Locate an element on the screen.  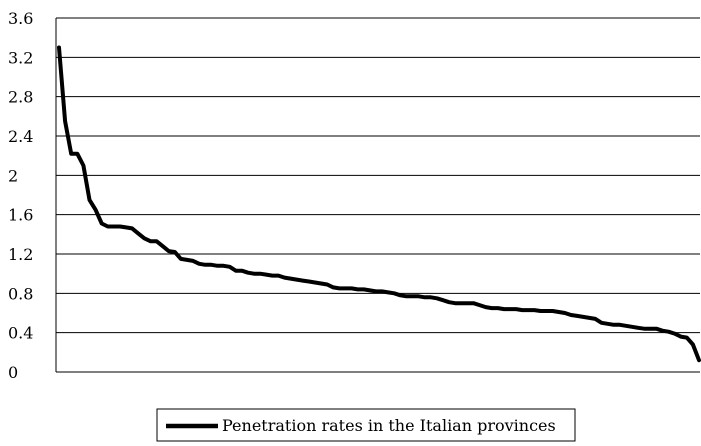
y-tick-label: 2 is located at coordinates (13, 175).